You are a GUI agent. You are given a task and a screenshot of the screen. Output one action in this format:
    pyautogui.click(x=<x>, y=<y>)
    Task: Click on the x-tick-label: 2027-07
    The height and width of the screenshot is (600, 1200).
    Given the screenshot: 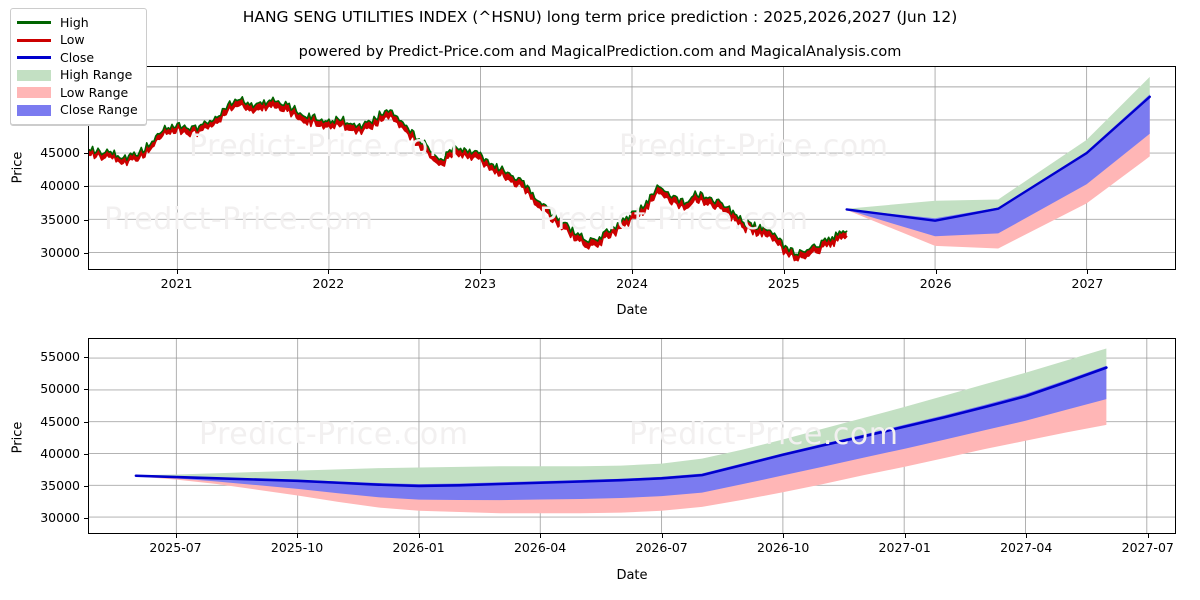 What is the action you would take?
    pyautogui.click(x=1147, y=547)
    